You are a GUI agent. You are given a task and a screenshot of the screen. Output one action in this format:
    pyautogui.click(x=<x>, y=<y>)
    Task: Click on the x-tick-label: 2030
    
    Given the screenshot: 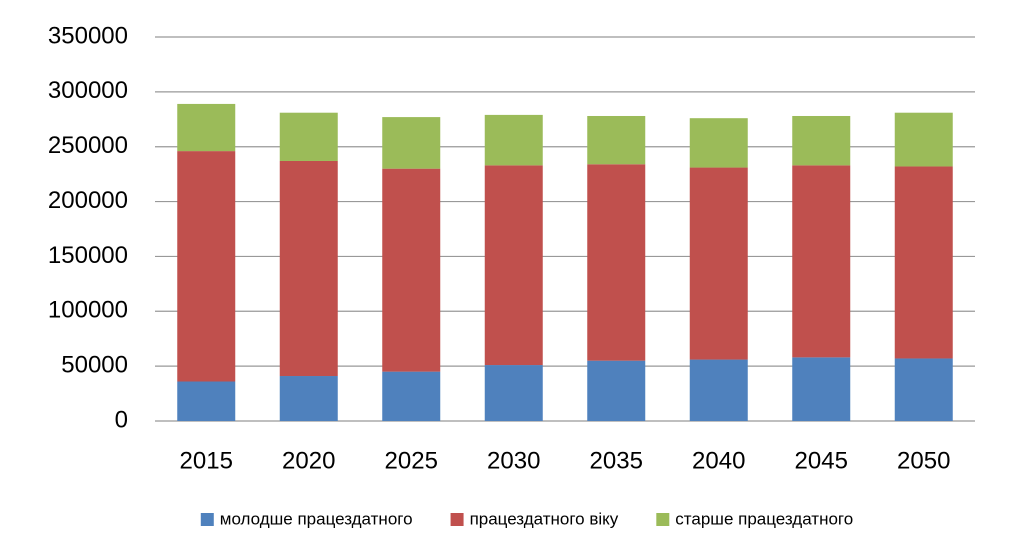 What is the action you would take?
    pyautogui.click(x=513, y=460)
    